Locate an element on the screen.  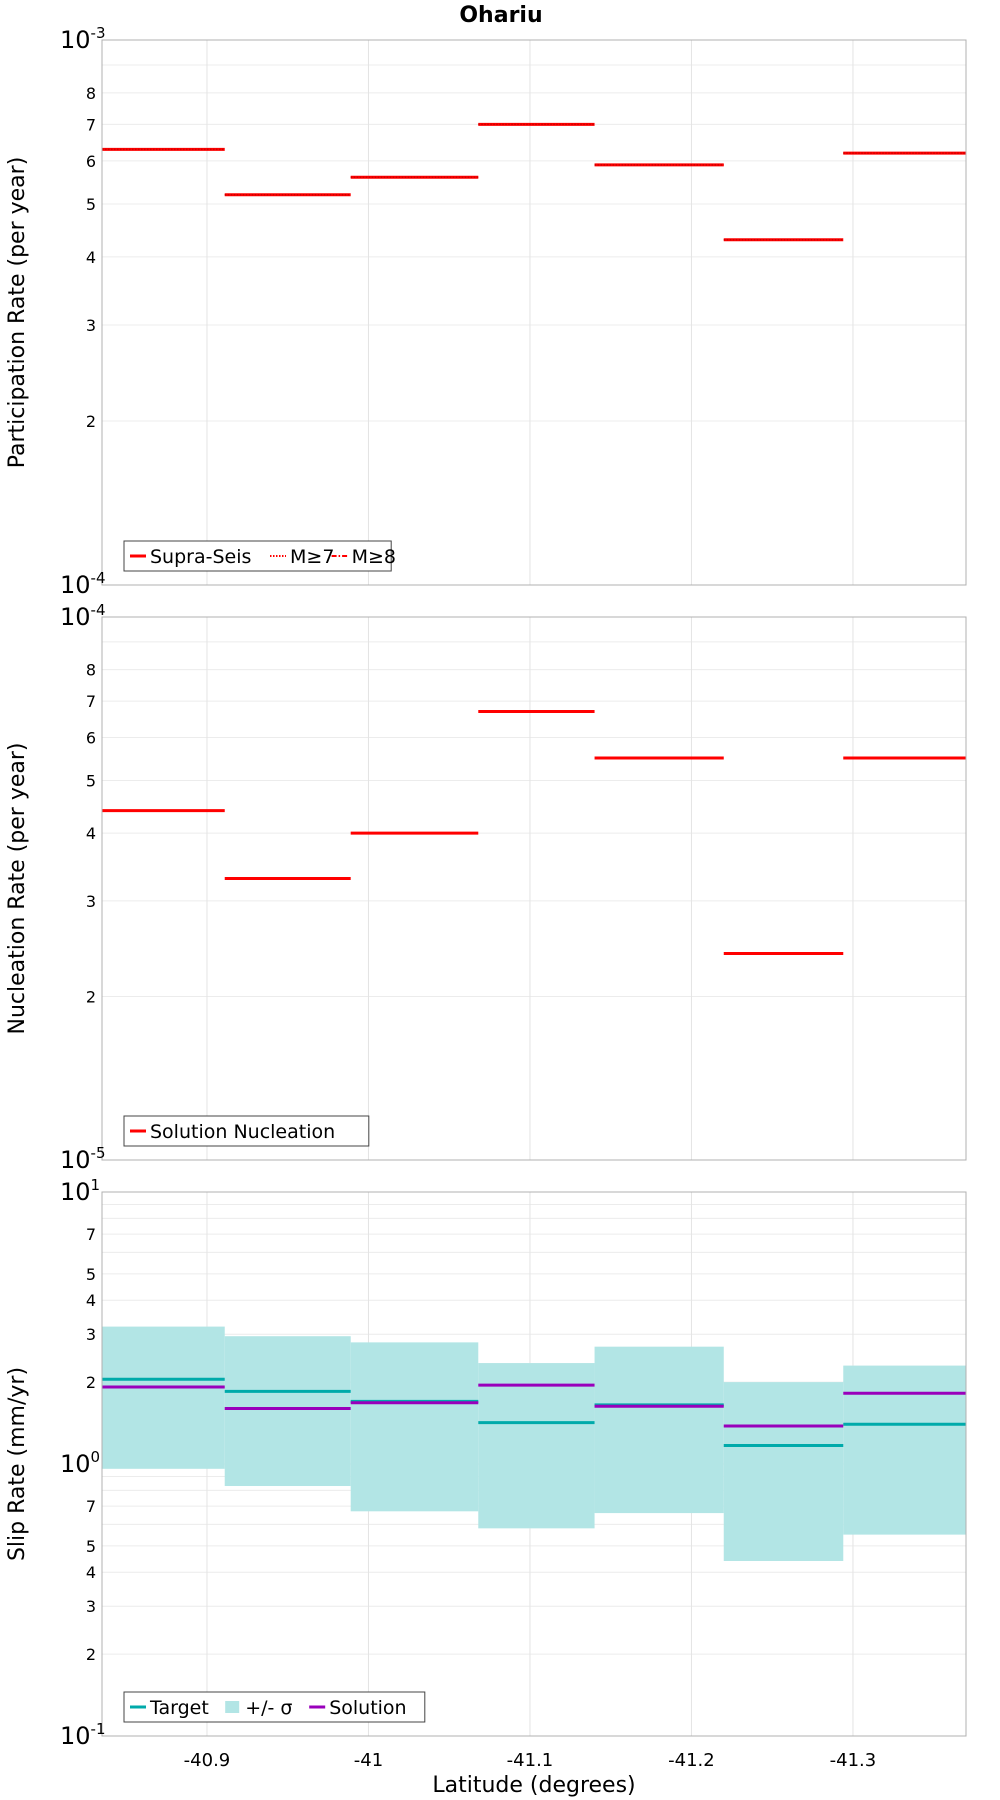
y-axis-label: Nucleation Rate (per year) is located at coordinates (17, 889).